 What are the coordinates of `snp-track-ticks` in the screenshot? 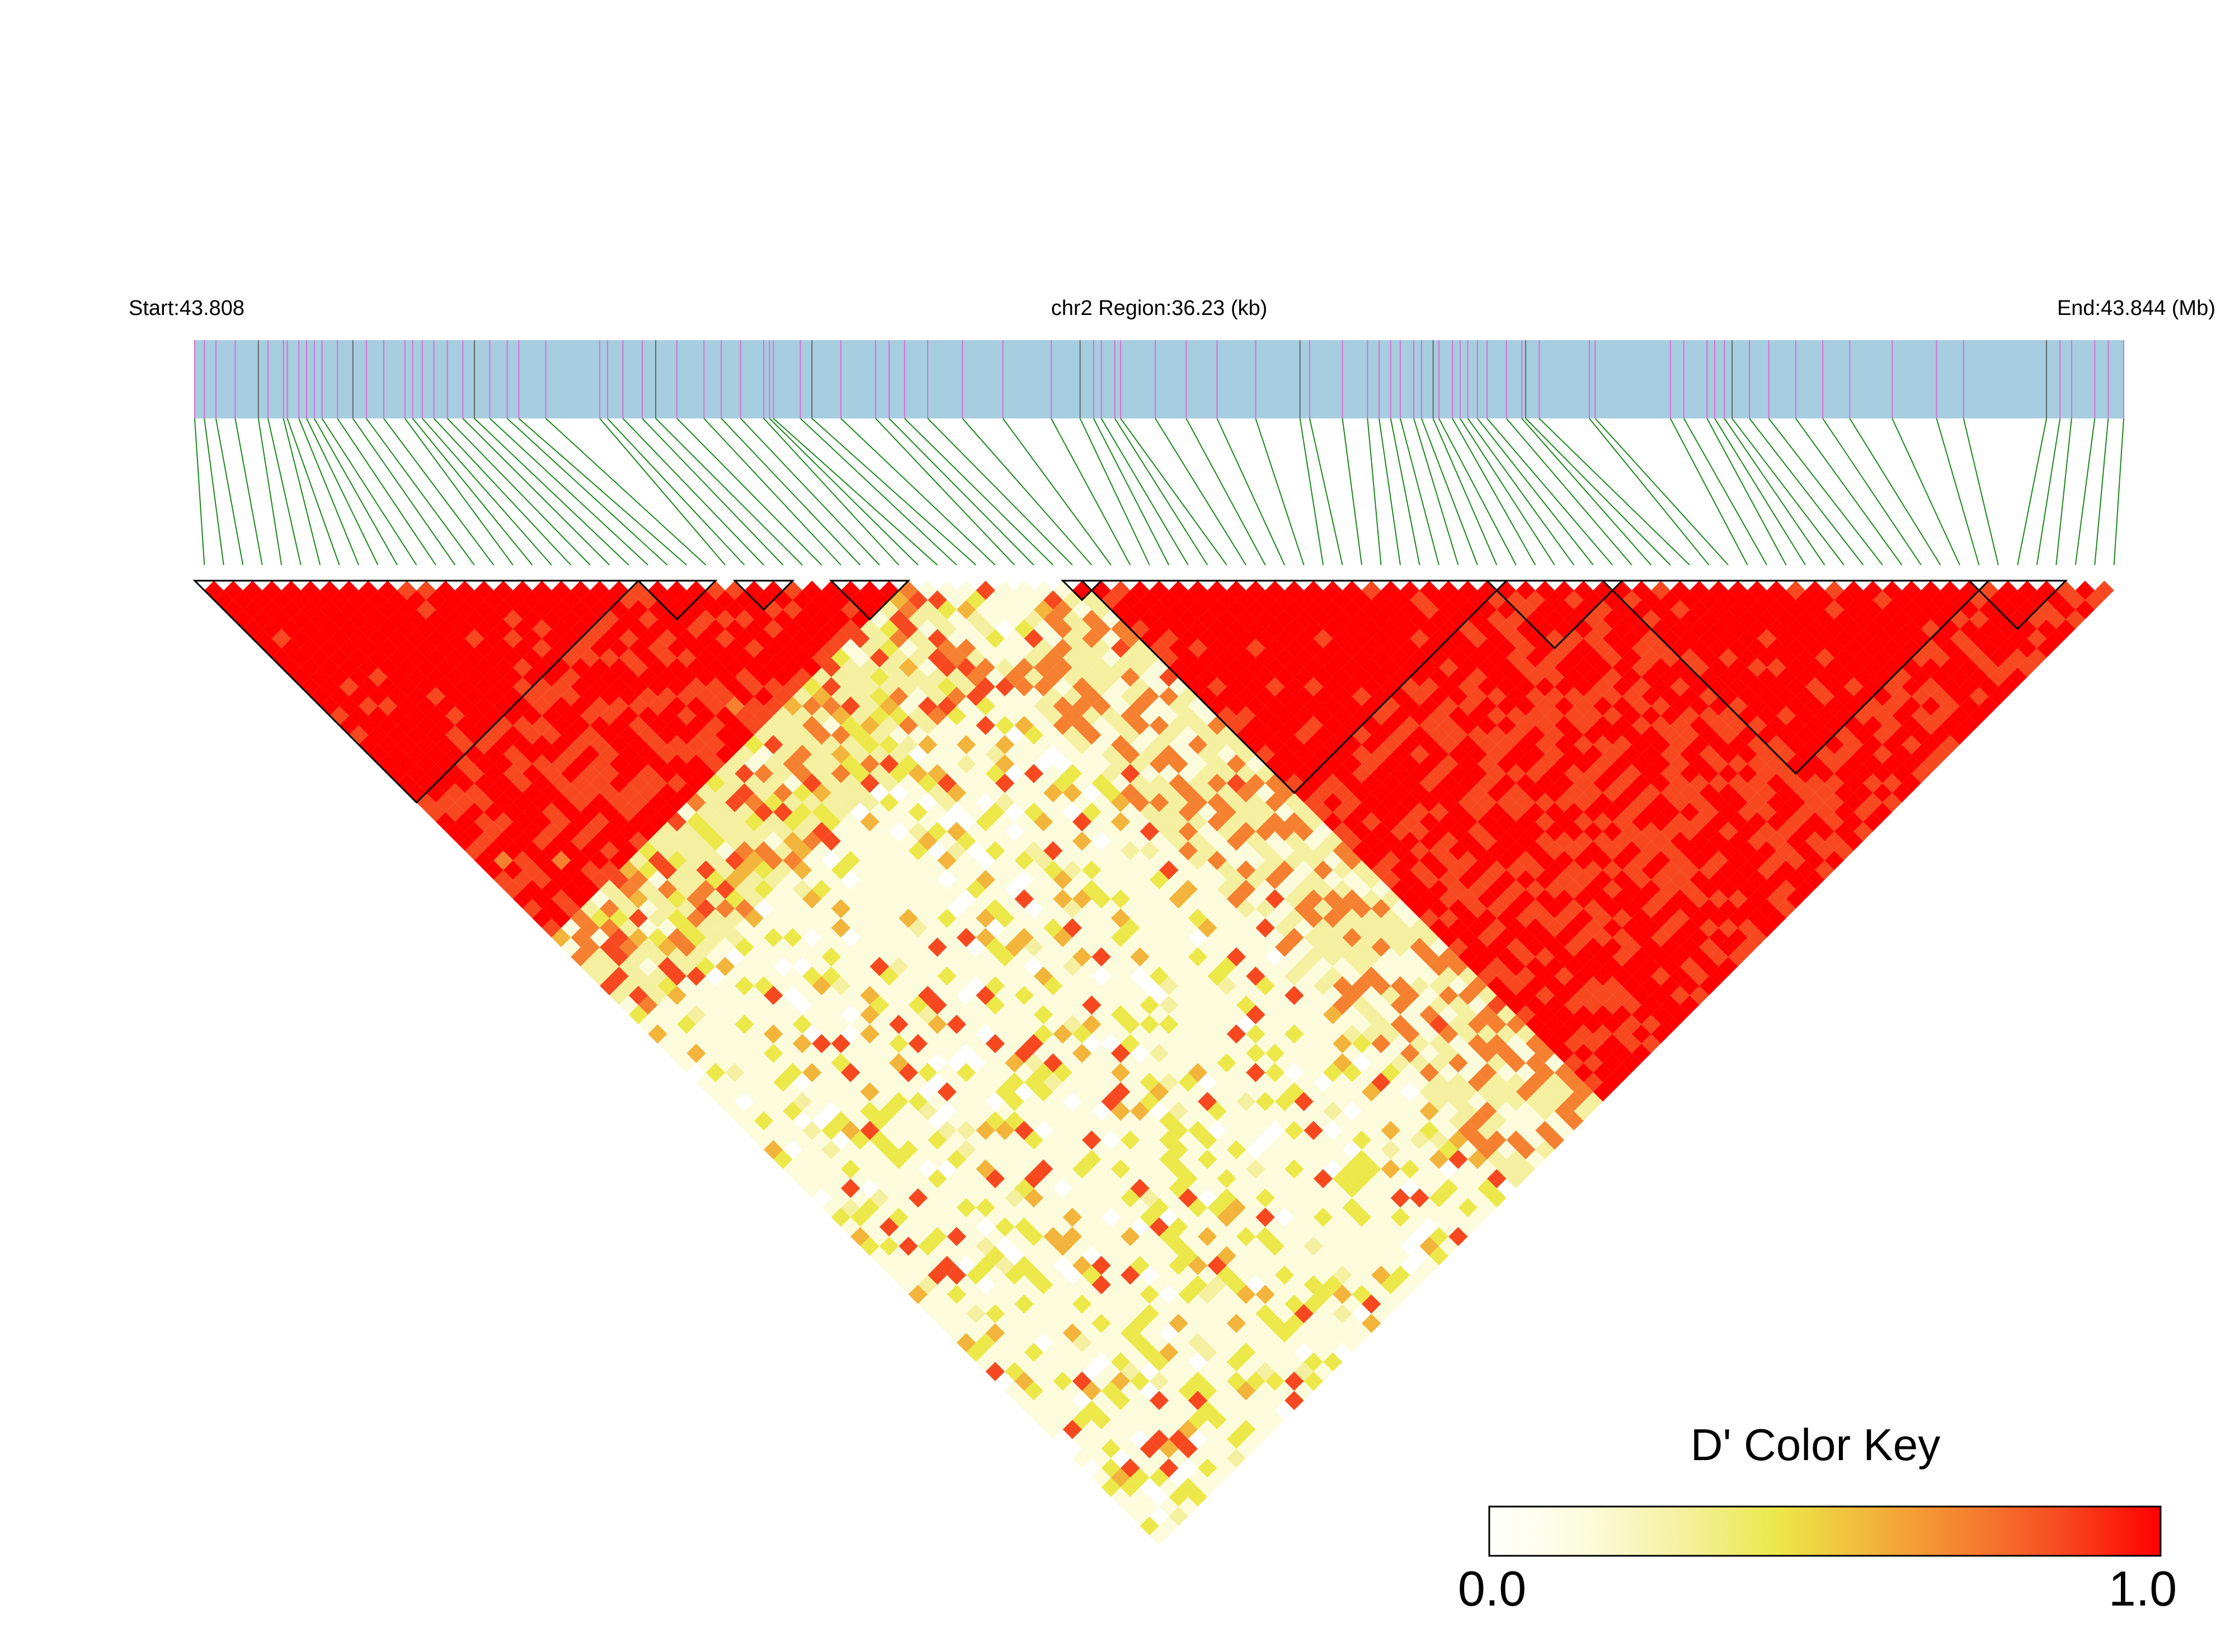 It's located at (1159, 379).